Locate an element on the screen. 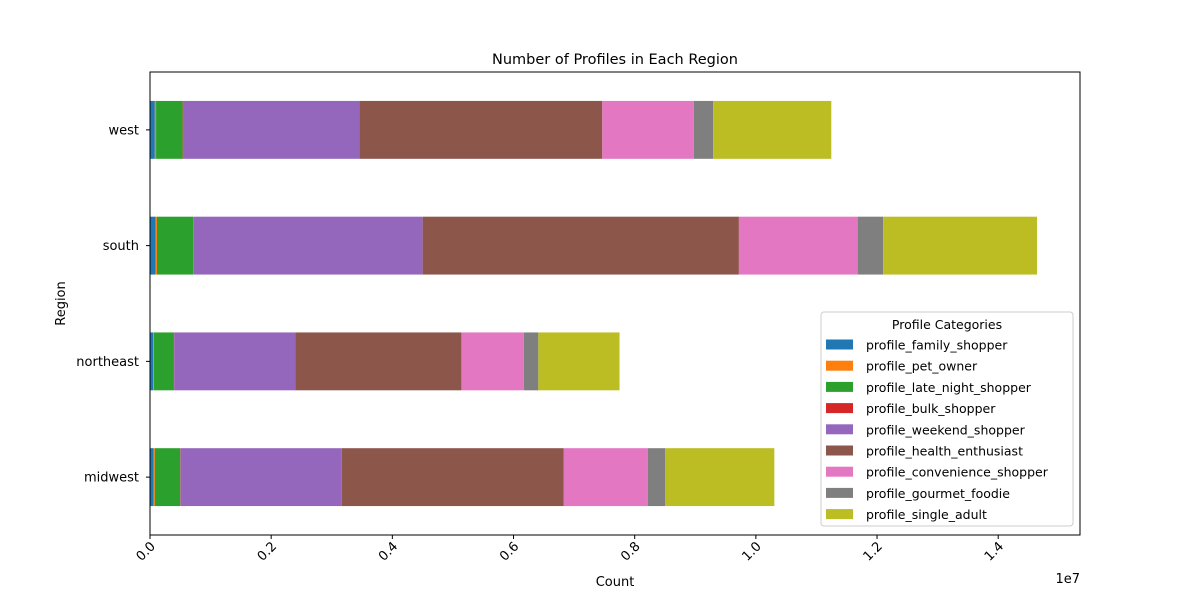 The image size is (1200, 600). bar-midwest-profile_family_shopper is located at coordinates (152, 477).